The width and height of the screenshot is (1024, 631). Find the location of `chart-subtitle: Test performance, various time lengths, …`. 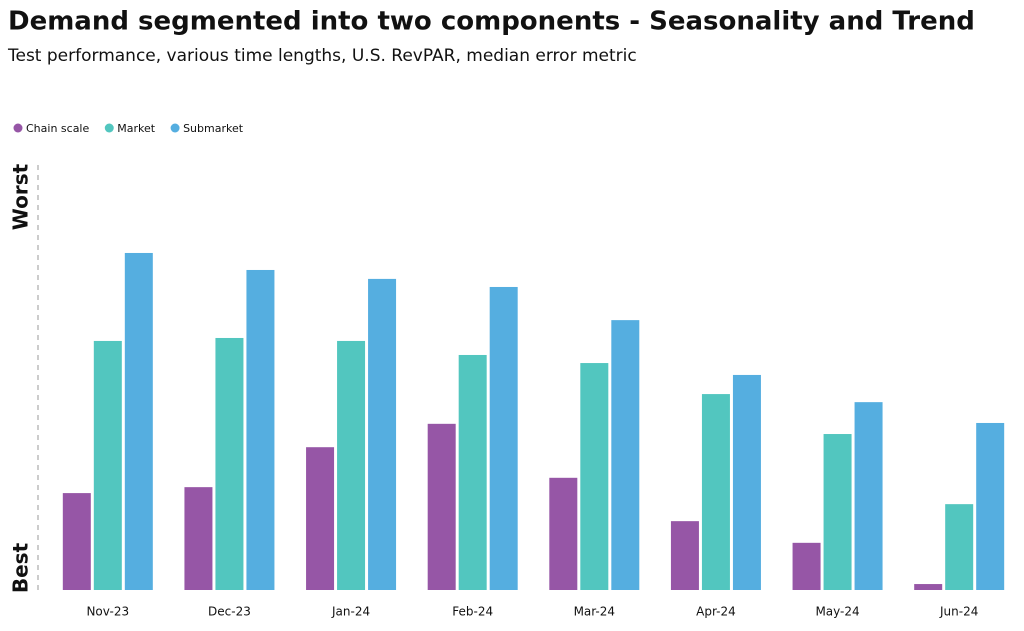

chart-subtitle: Test performance, various time lengths, … is located at coordinates (322, 56).